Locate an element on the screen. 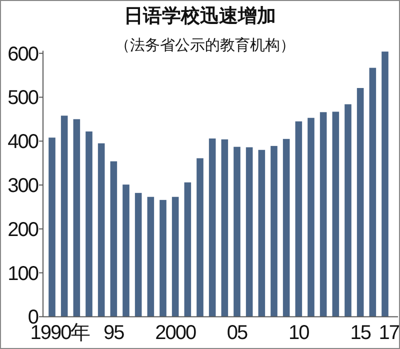 The image size is (400, 349). chart-subtitle: （法务省公示的教育机构） is located at coordinates (205, 45).